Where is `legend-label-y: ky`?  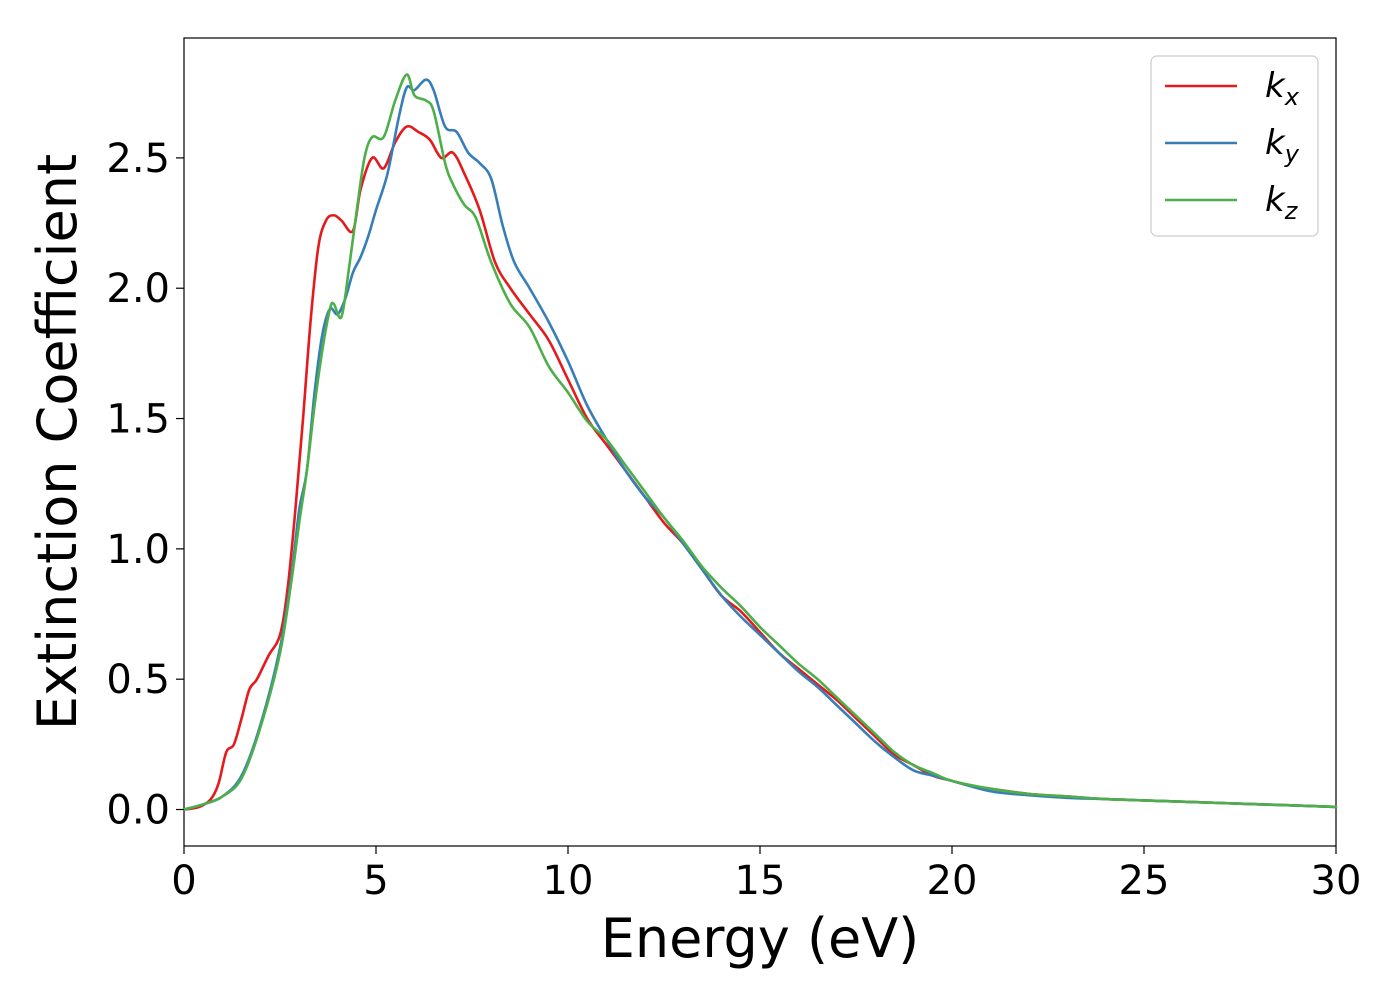
legend-label-y: ky is located at coordinates (1282, 145).